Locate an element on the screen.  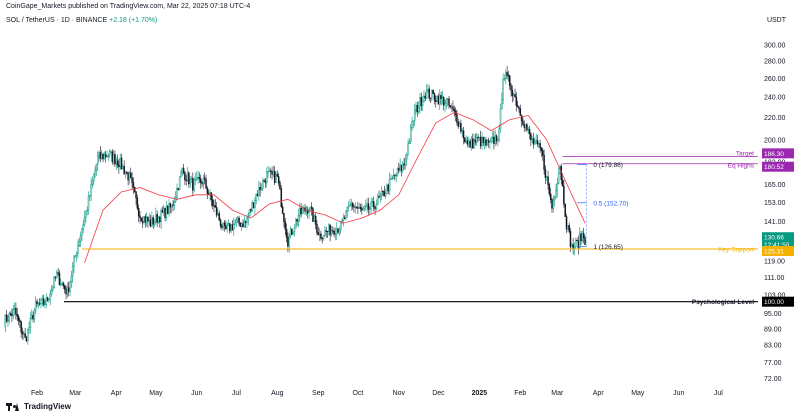
x-tick-label: Aug is located at coordinates (277, 393).